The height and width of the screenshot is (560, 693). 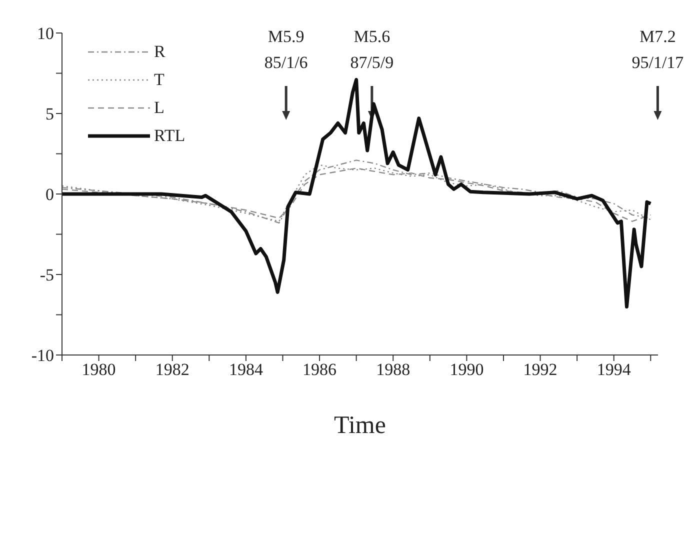 What do you see at coordinates (50, 114) in the screenshot?
I see `y-tick-label: 5` at bounding box center [50, 114].